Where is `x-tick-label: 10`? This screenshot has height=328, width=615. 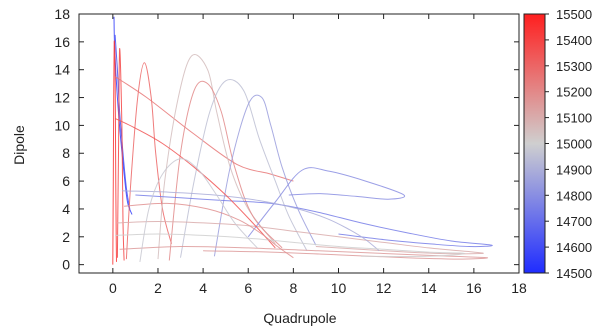
x-tick-label: 10 is located at coordinates (339, 288).